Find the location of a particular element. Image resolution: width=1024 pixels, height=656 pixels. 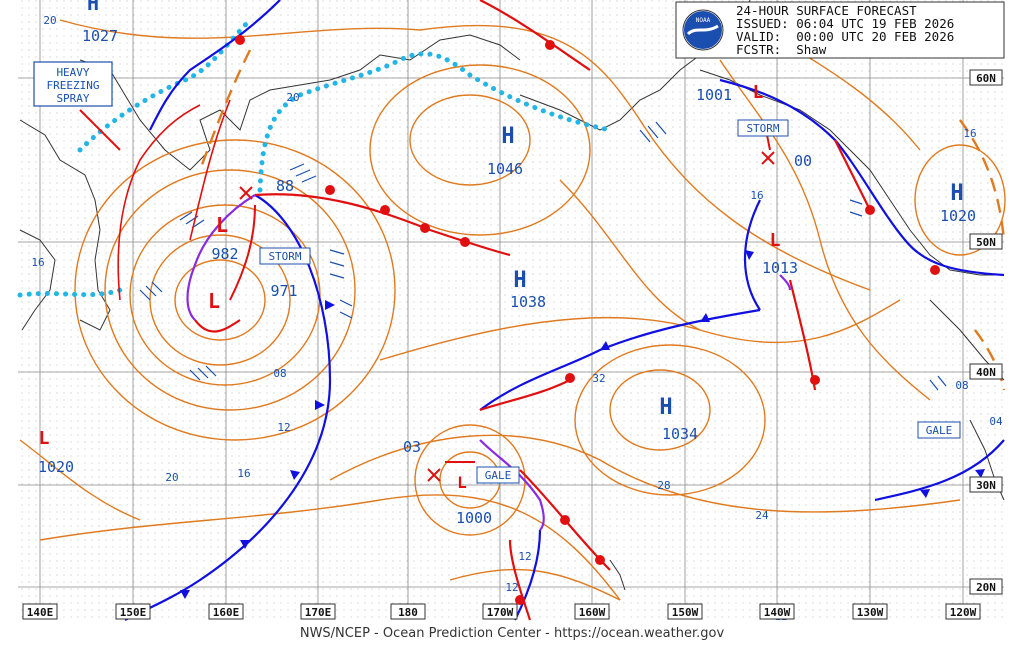

pressure-value: 1034 is located at coordinates (680, 434).